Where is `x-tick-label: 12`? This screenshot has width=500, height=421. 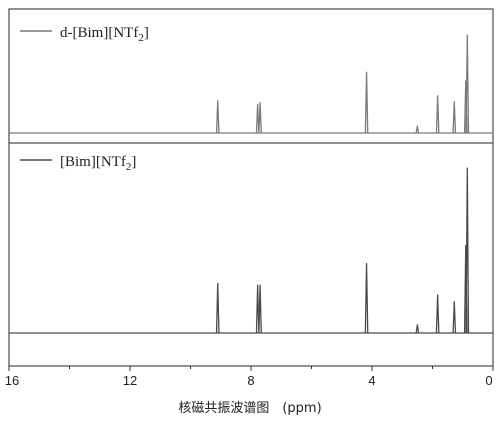
x-tick-label: 12 is located at coordinates (130, 380).